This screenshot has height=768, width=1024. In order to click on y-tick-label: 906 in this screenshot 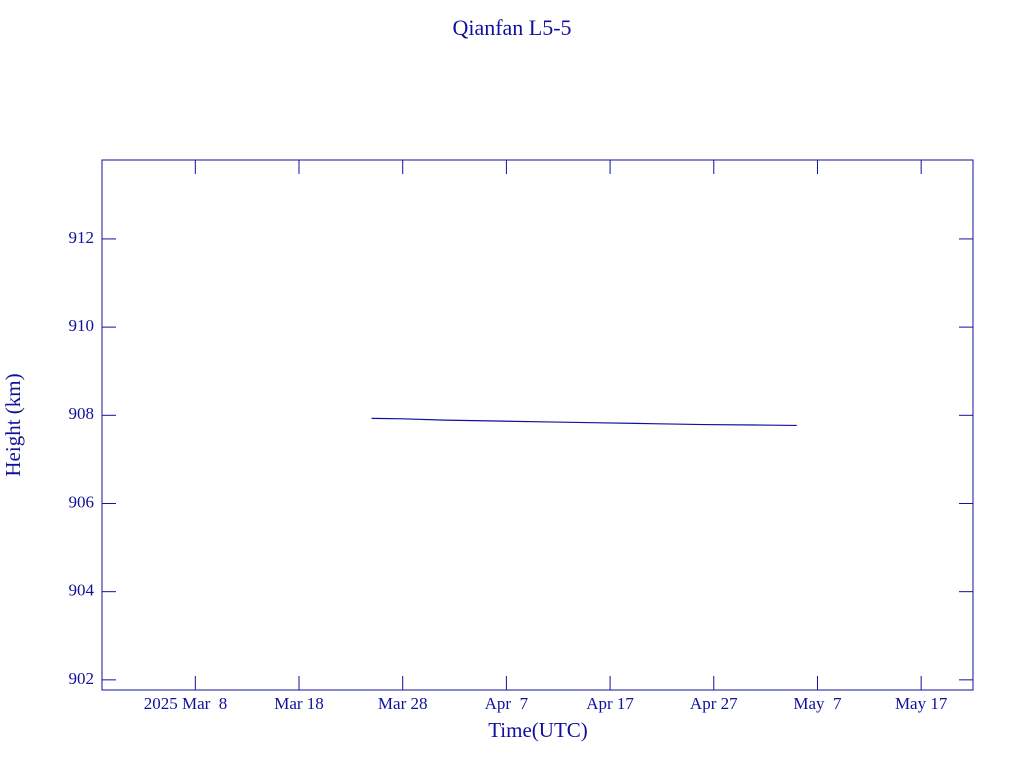, I will do `click(82, 501)`.